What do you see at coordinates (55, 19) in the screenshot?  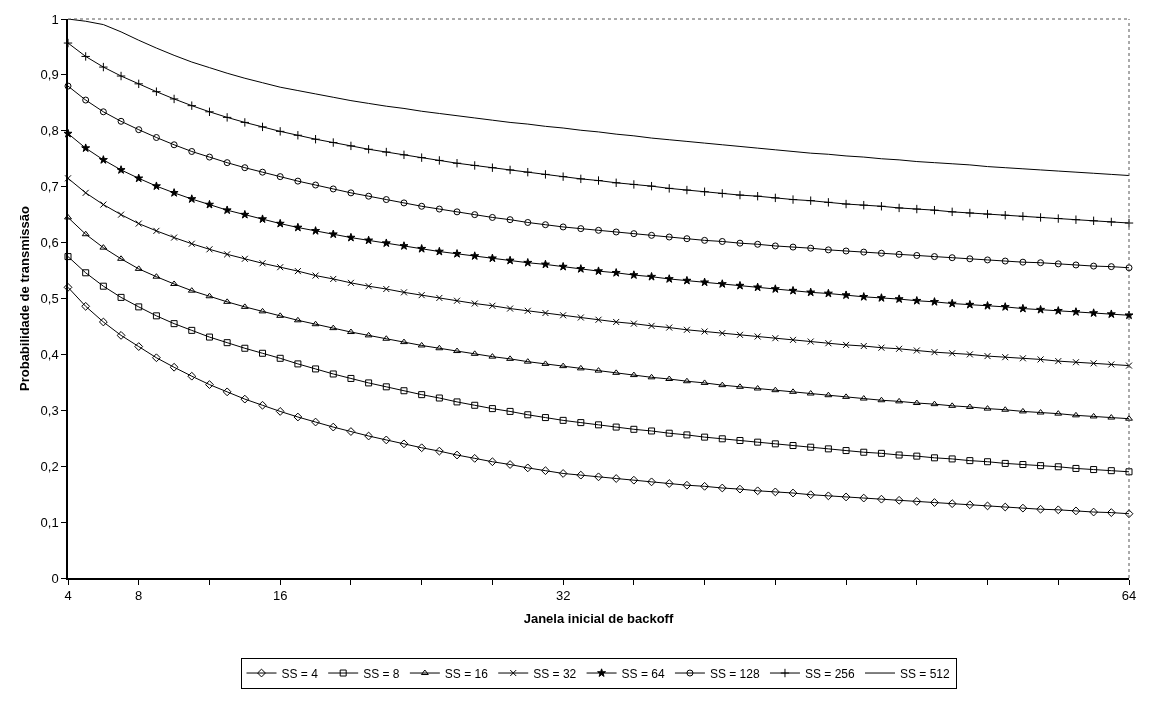 I see `y-tick-label: 1` at bounding box center [55, 19].